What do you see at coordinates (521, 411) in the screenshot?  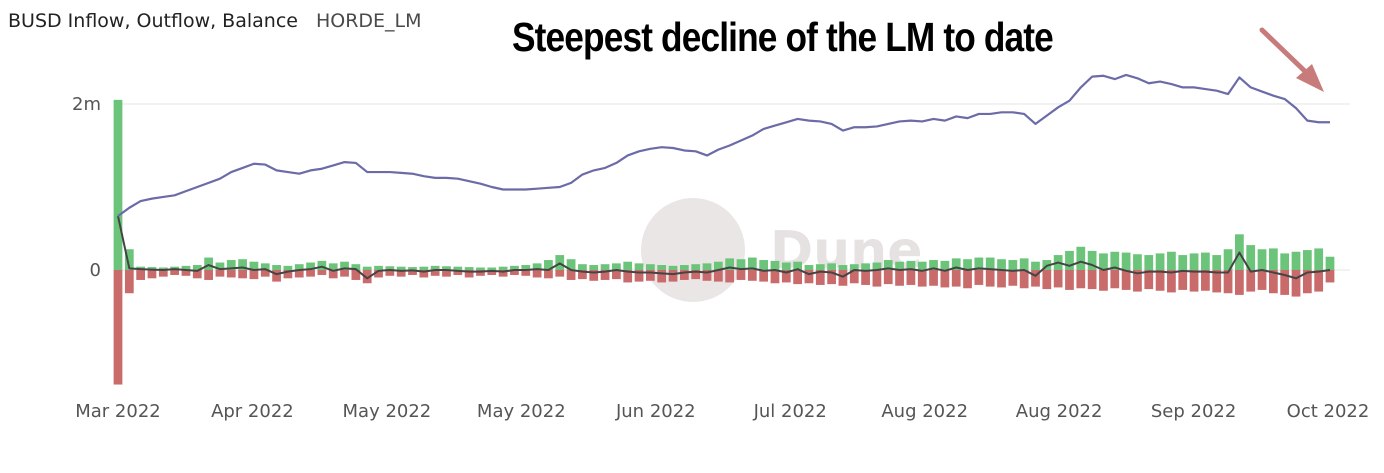 I see `x-tick-label-3: May 2022` at bounding box center [521, 411].